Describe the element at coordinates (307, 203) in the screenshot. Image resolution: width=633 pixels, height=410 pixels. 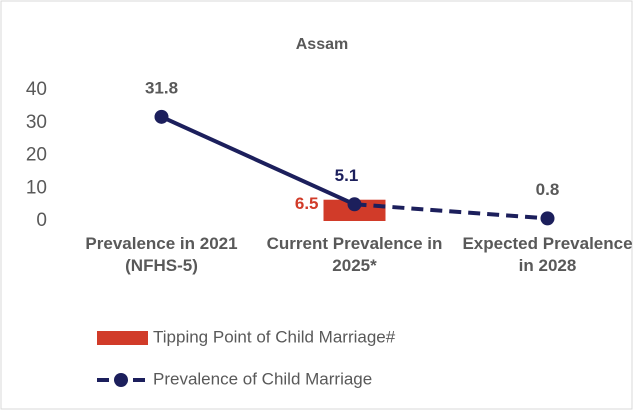
I see `data-label: 6.5` at that location.